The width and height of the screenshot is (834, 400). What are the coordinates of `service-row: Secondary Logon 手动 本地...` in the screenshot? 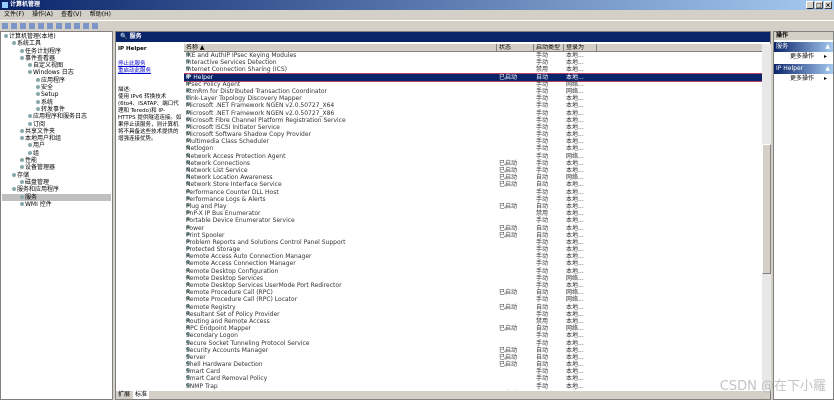 It's located at (473, 335).